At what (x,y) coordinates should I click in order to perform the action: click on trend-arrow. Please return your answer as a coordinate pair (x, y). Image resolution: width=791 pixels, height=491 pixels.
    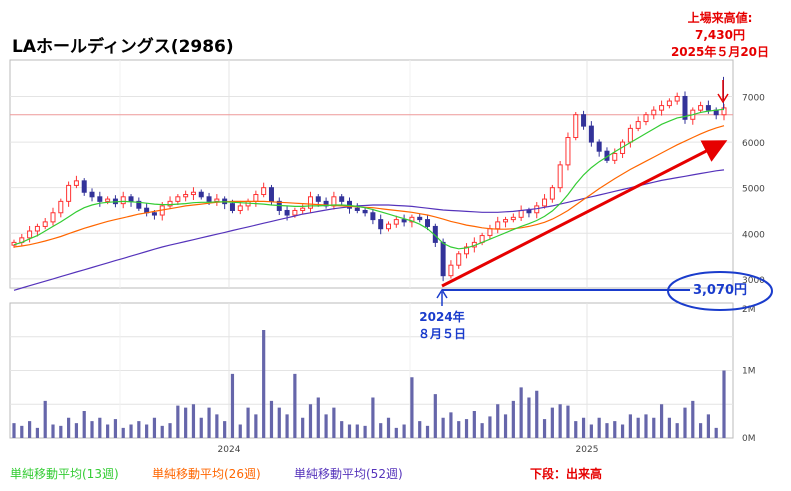
    Looking at the image, I should click on (584, 214).